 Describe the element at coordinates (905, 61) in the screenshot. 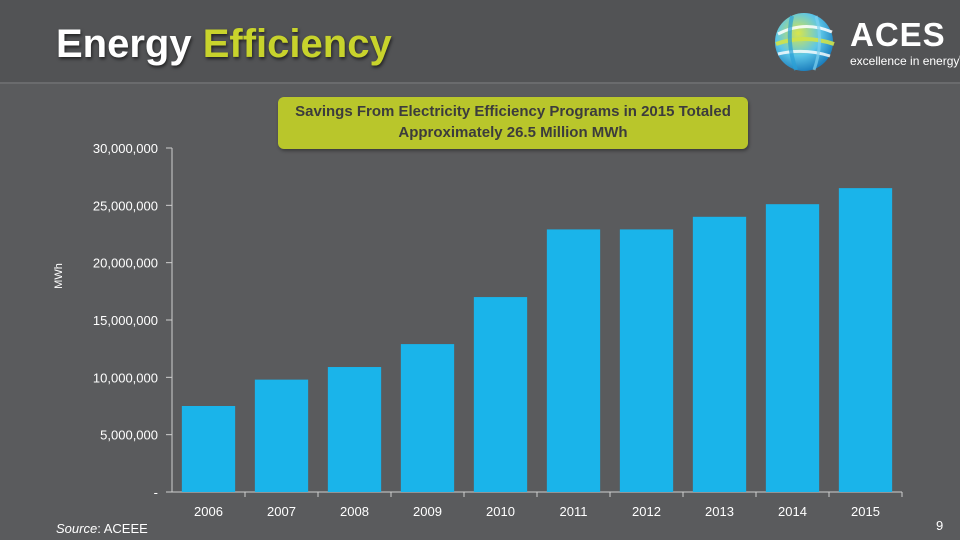

I see `logo-tagline-text: excellence in energy` at that location.